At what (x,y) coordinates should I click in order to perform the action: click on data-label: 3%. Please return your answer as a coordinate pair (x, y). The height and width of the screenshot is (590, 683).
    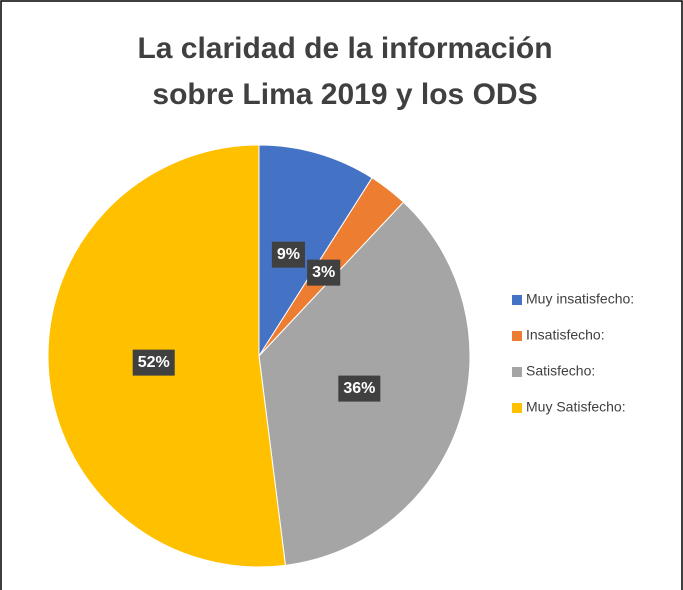
    Looking at the image, I should click on (323, 272).